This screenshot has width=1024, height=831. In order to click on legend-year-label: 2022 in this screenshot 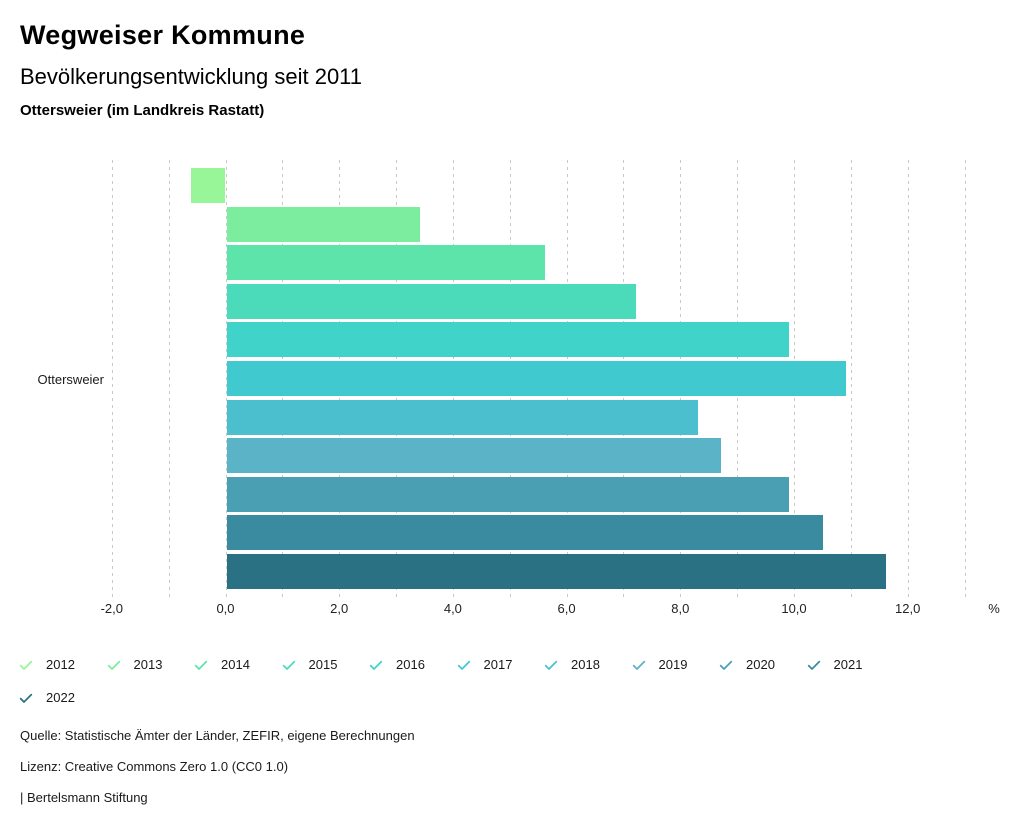, I will do `click(60, 697)`.